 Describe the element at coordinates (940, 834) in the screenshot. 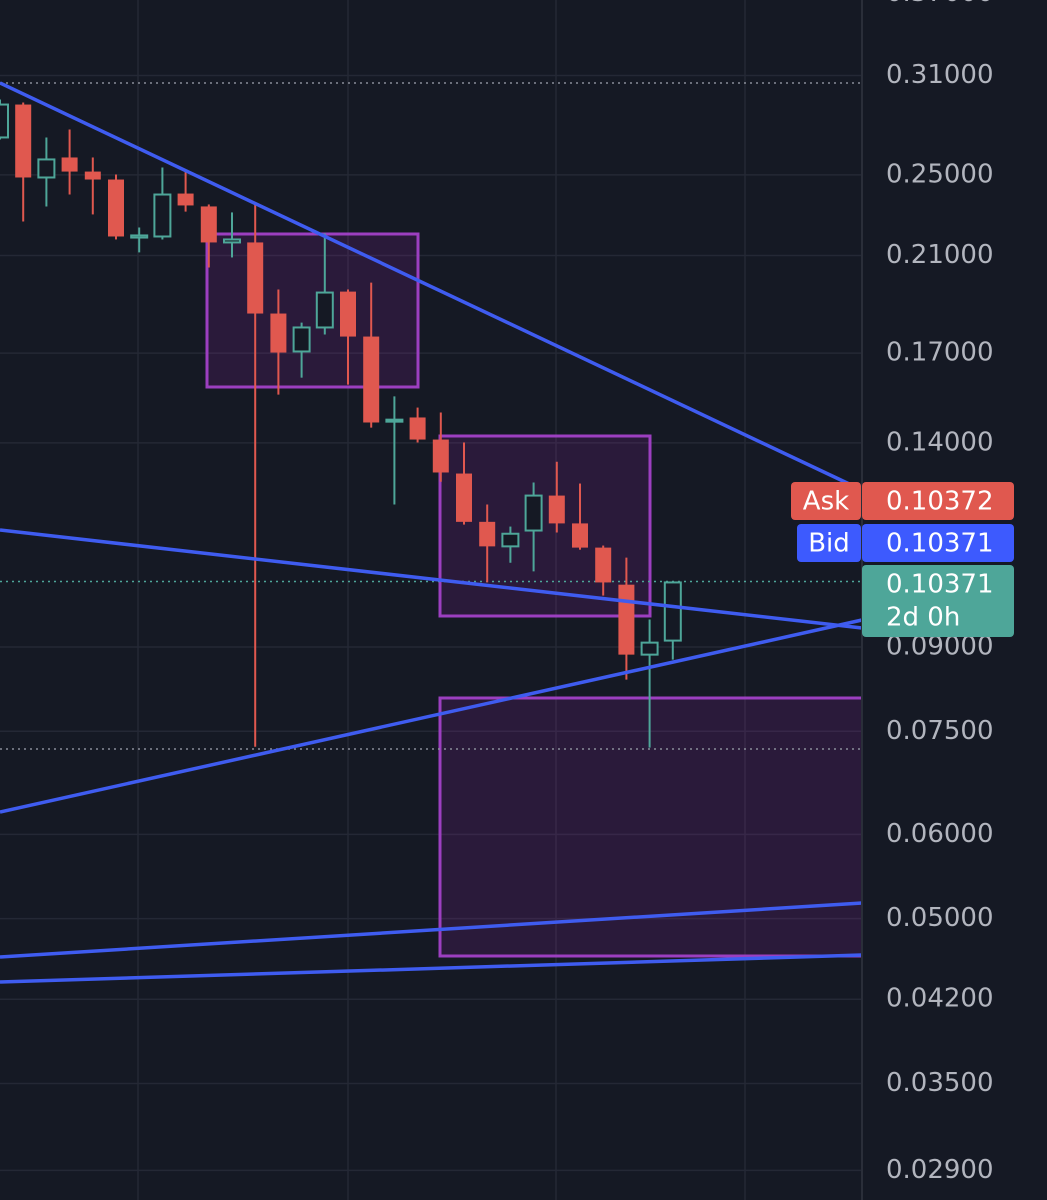

I see `y-tick-label: 0.06000` at that location.